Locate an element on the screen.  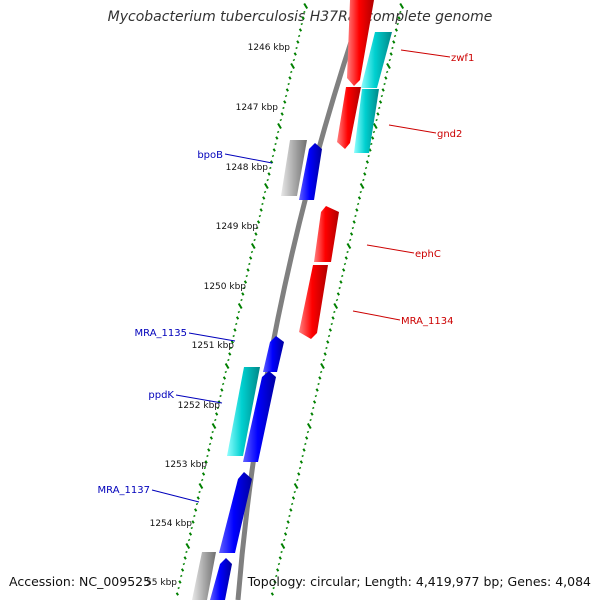
label-gnd2: gnd2 is located at coordinates (449, 134).